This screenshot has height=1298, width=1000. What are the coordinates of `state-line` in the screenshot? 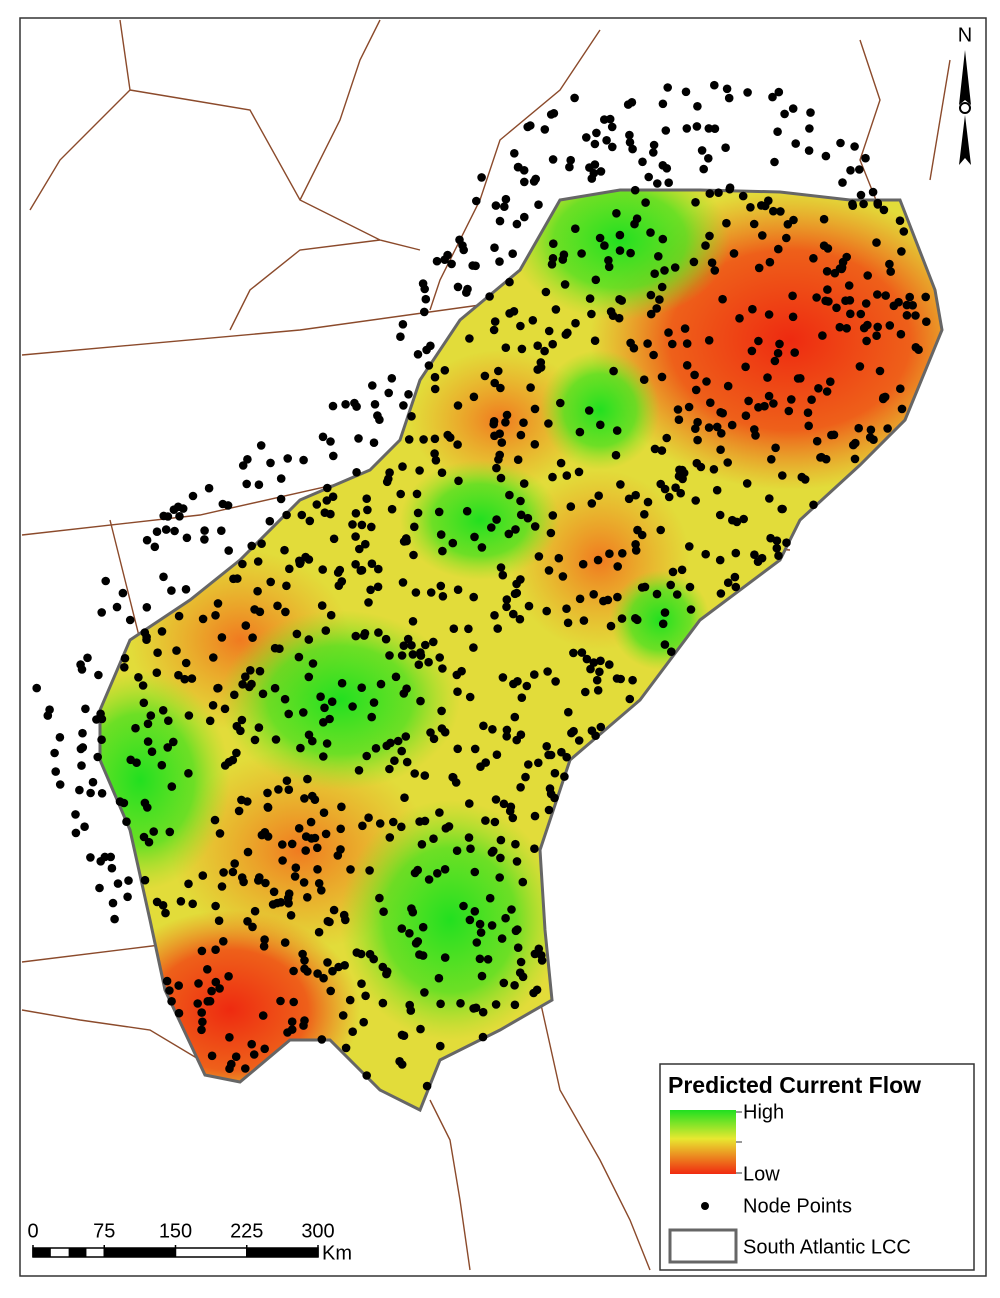 It's located at (305, 285).